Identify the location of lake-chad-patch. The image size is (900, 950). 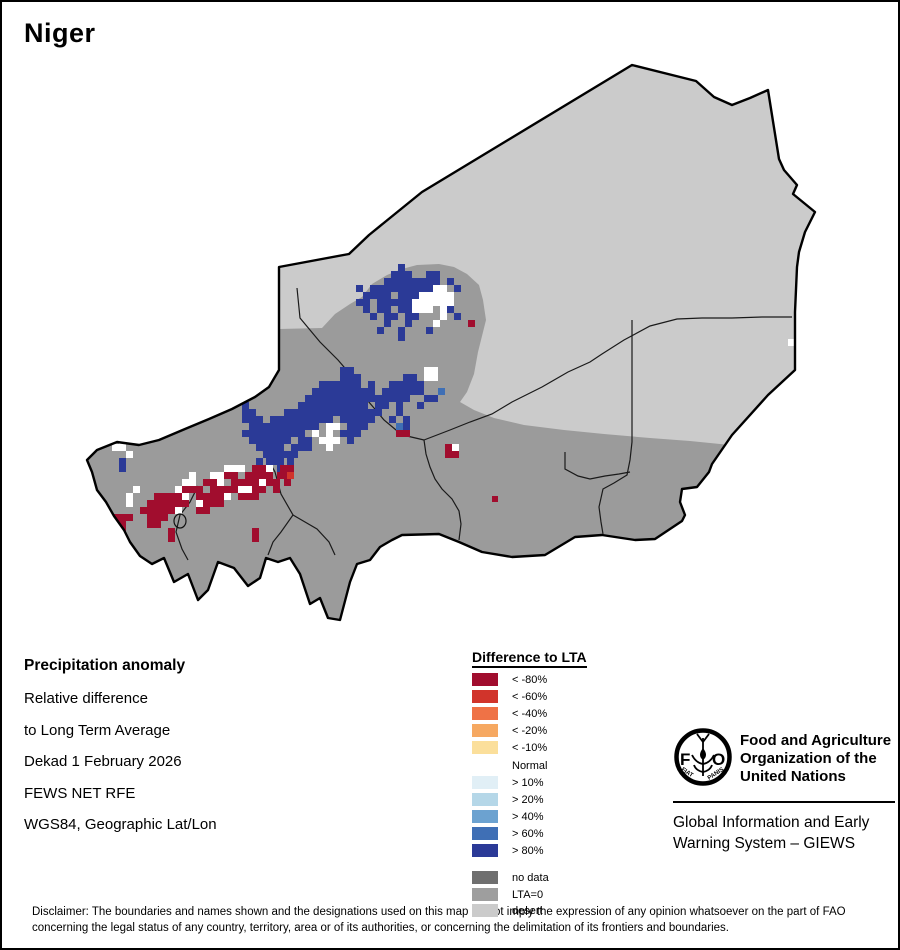
(695, 502).